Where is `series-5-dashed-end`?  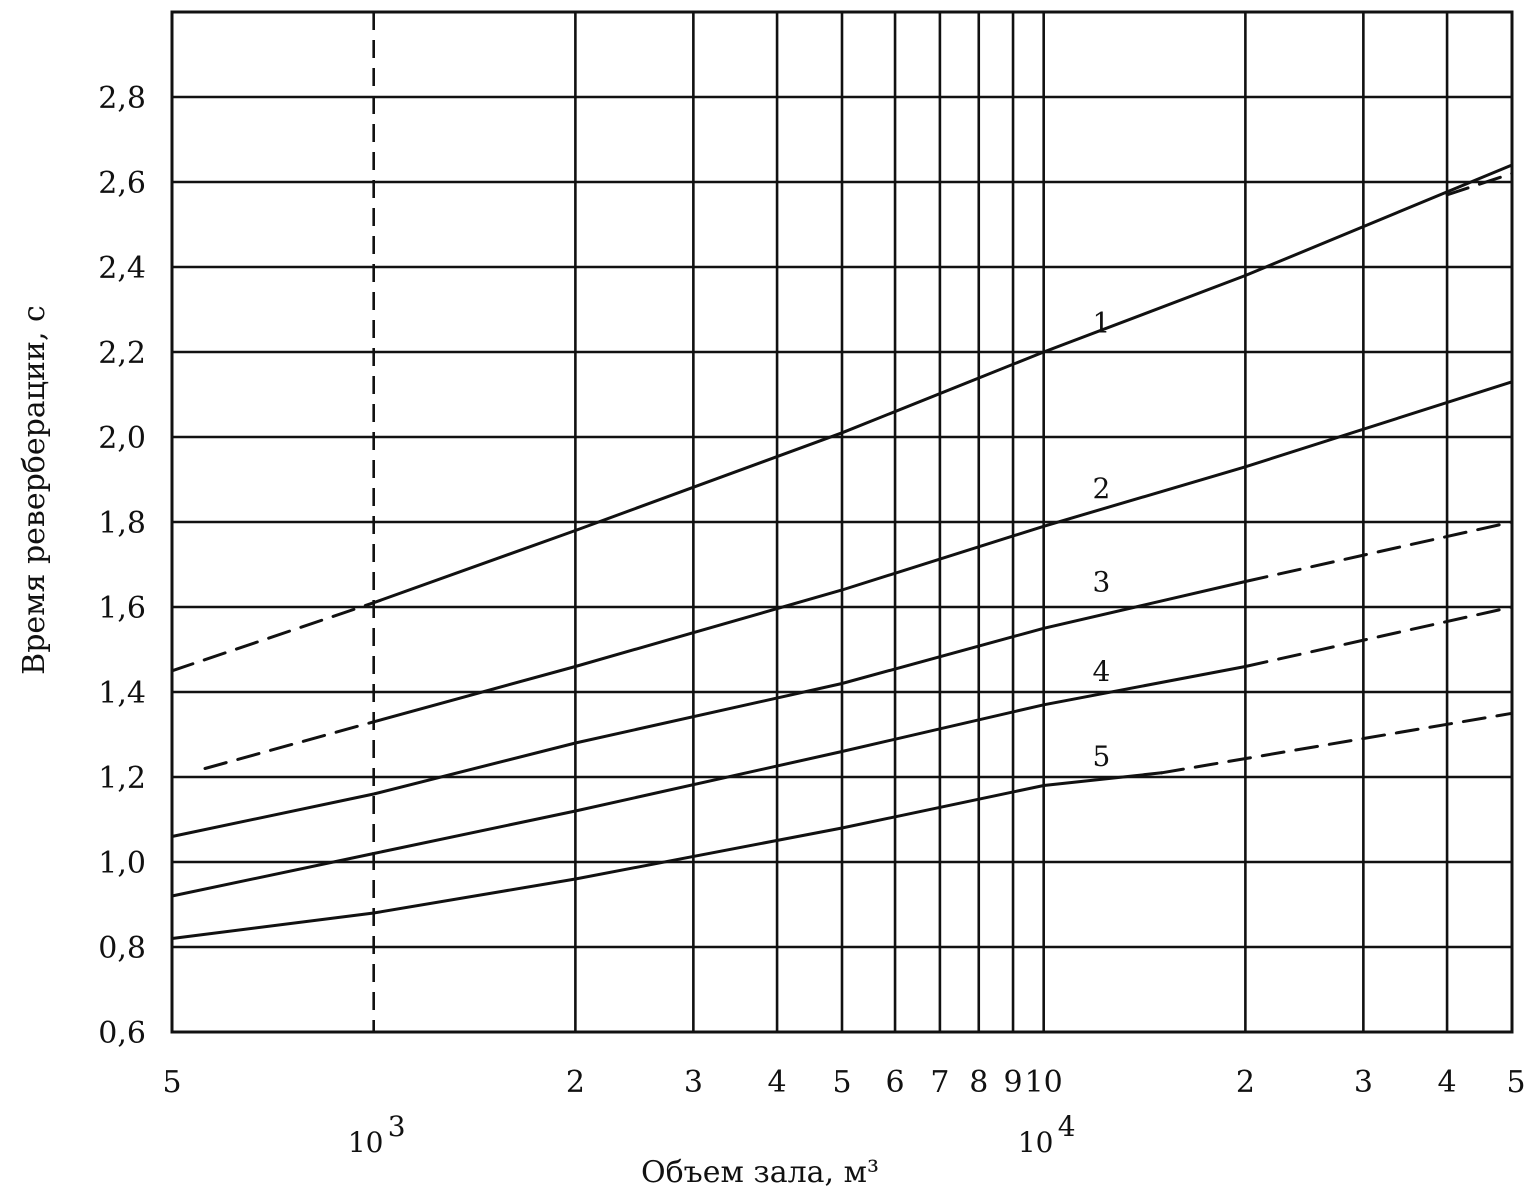
series-5-dashed-end is located at coordinates (1337, 743).